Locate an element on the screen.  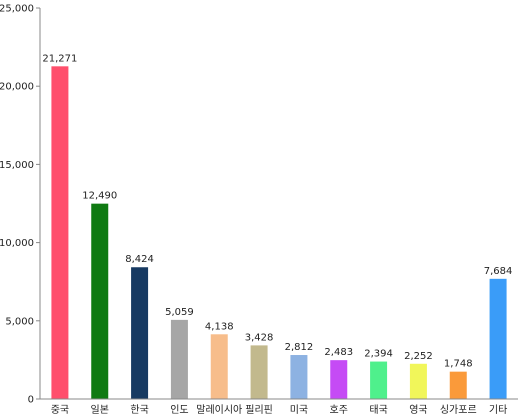
data-label: 12,490 is located at coordinates (99, 196).